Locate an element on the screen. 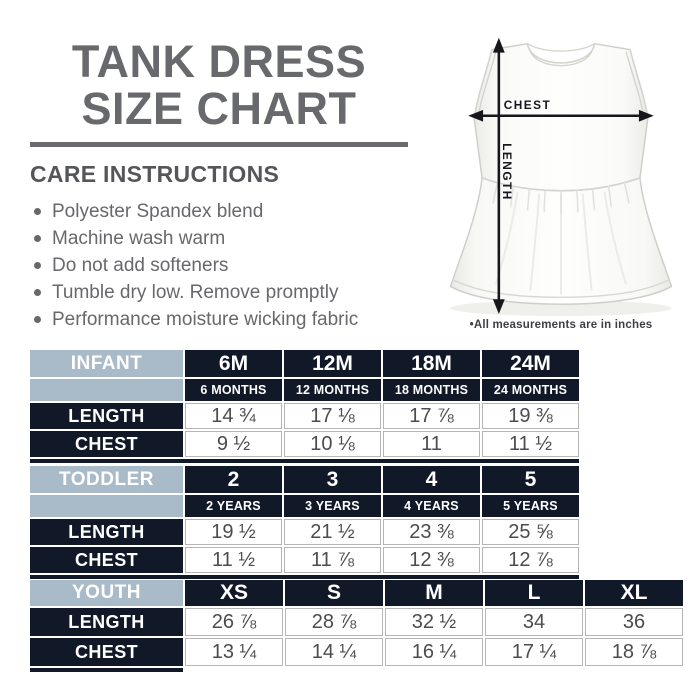  size-value: 19 ⅜ is located at coordinates (530, 416).